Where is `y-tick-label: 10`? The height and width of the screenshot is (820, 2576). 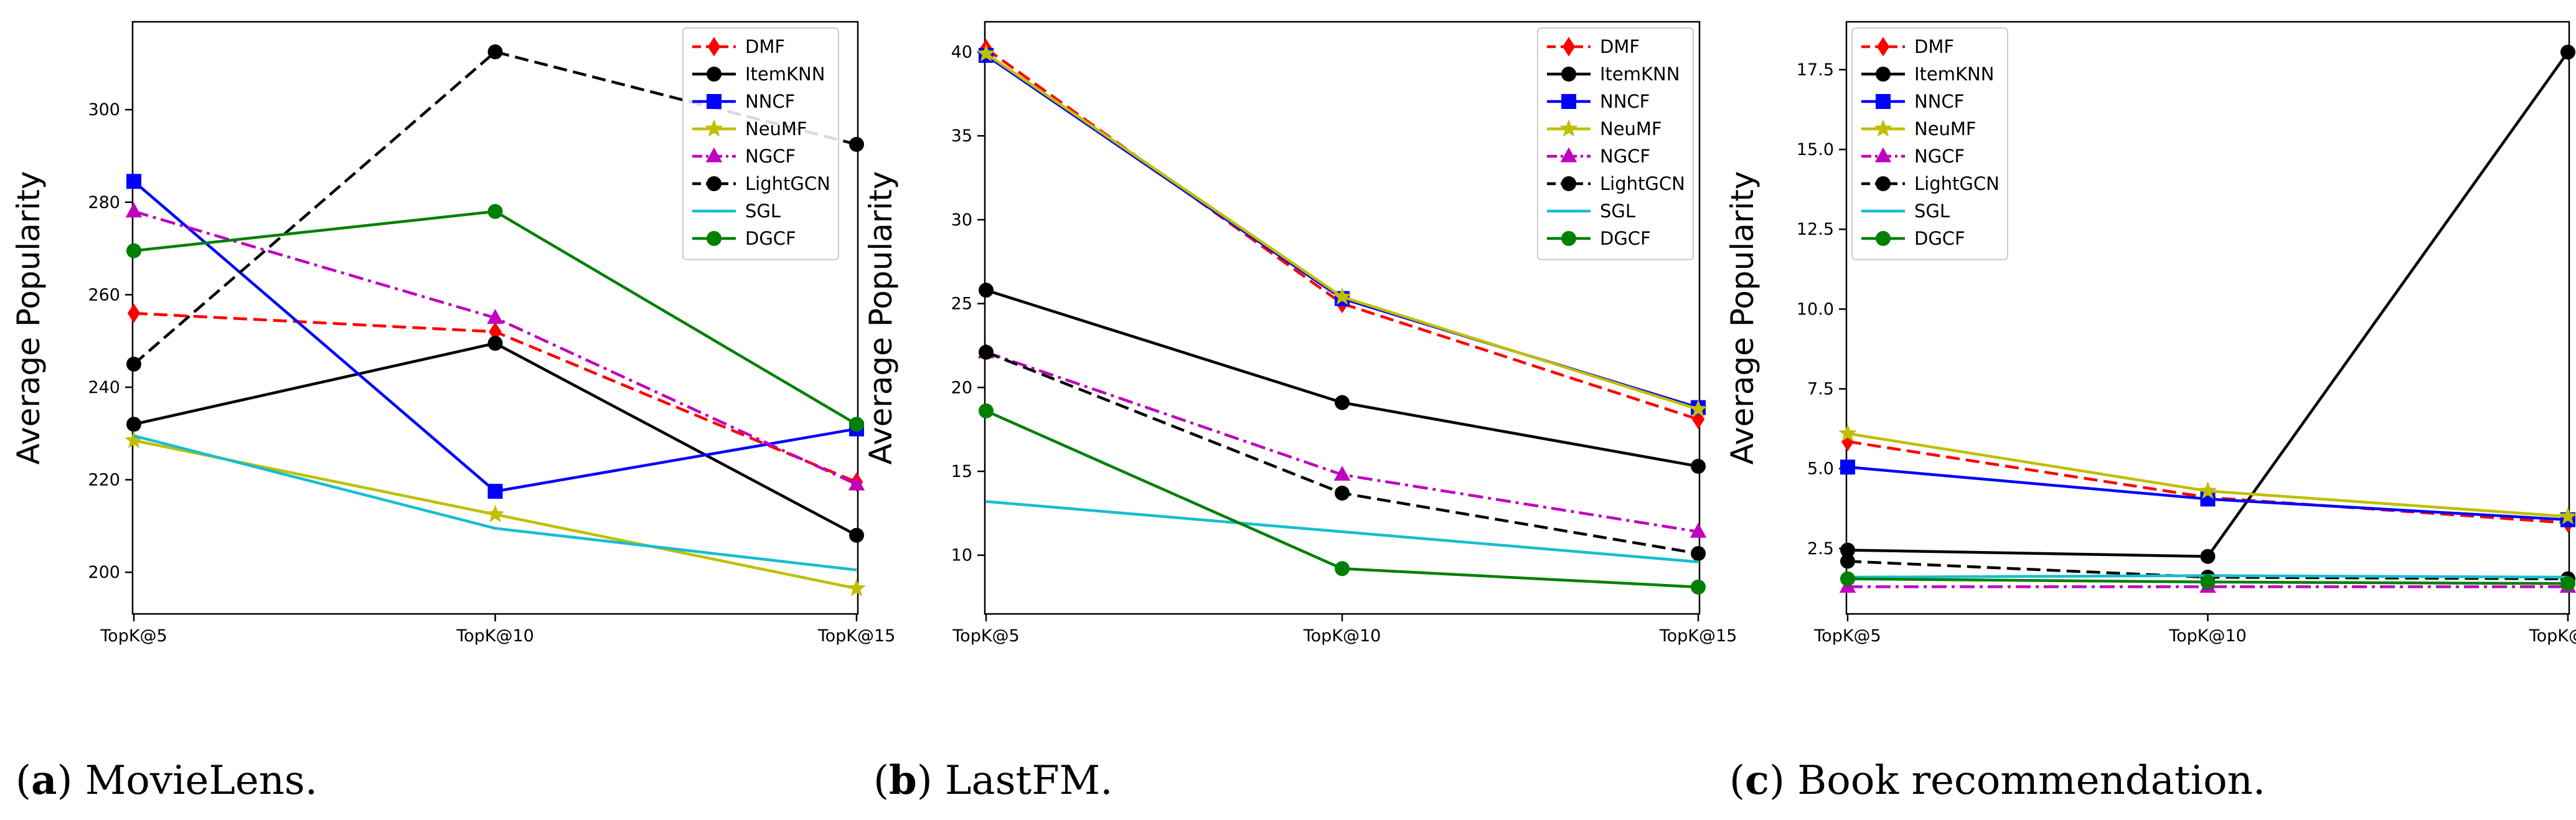
y-tick-label: 10 is located at coordinates (961, 555).